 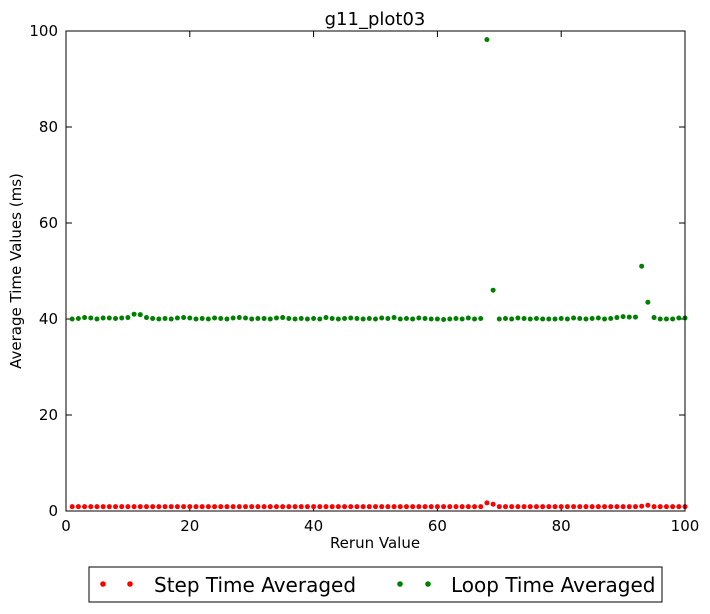 I want to click on y-tick-label: 60, so click(x=48, y=223).